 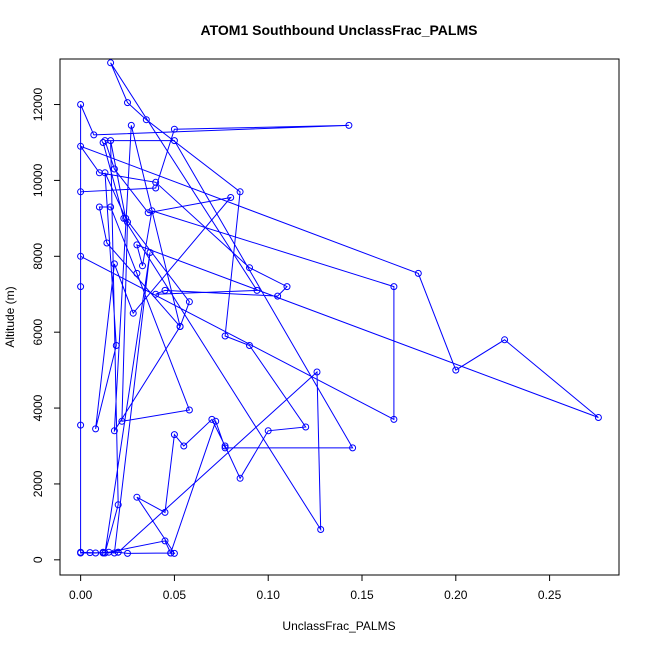 I want to click on y-tick-label: 0, so click(x=38, y=559).